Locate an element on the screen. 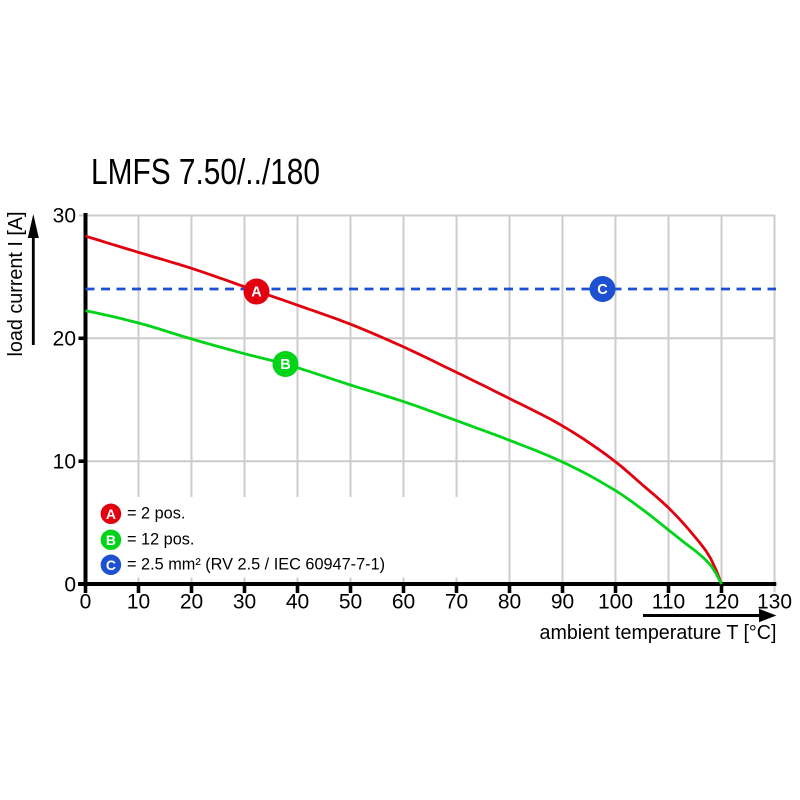 The width and height of the screenshot is (800, 800). svg-text: LMFS 7.50/../180 is located at coordinates (205, 171).